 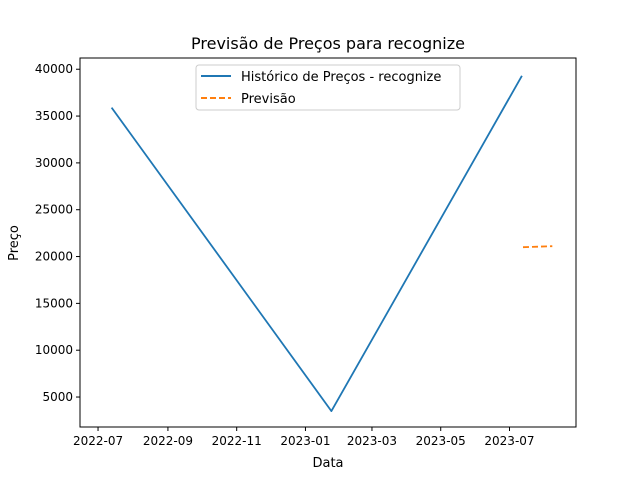 What do you see at coordinates (305, 441) in the screenshot?
I see `x-tick-label: 2023-01` at bounding box center [305, 441].